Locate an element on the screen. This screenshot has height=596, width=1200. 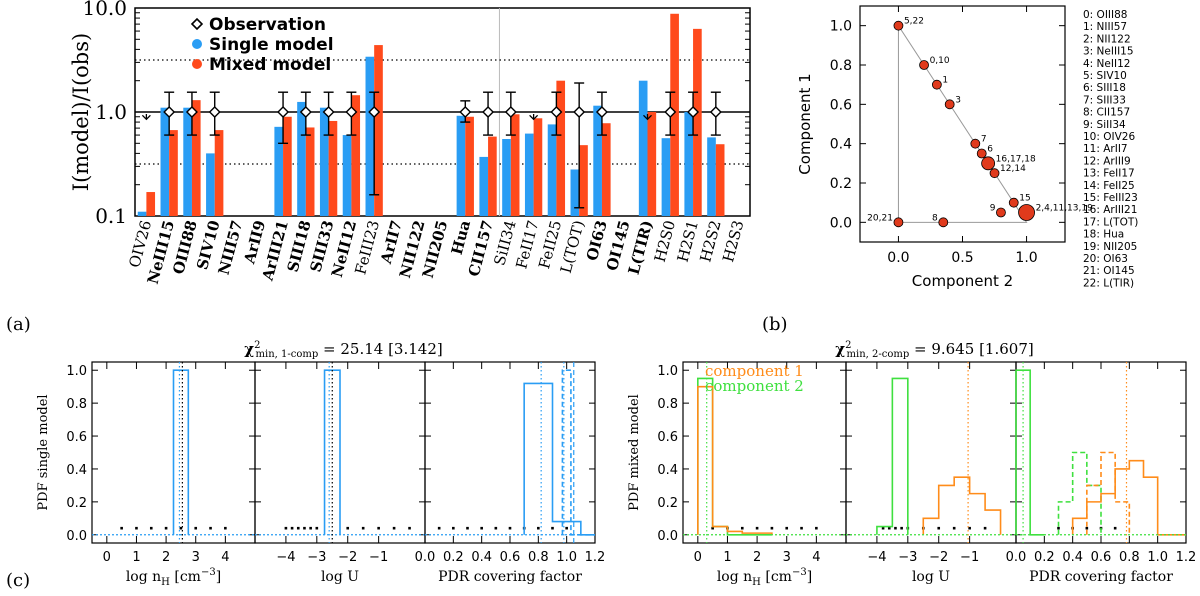
x-tick-label: −1 is located at coordinates (969, 557).